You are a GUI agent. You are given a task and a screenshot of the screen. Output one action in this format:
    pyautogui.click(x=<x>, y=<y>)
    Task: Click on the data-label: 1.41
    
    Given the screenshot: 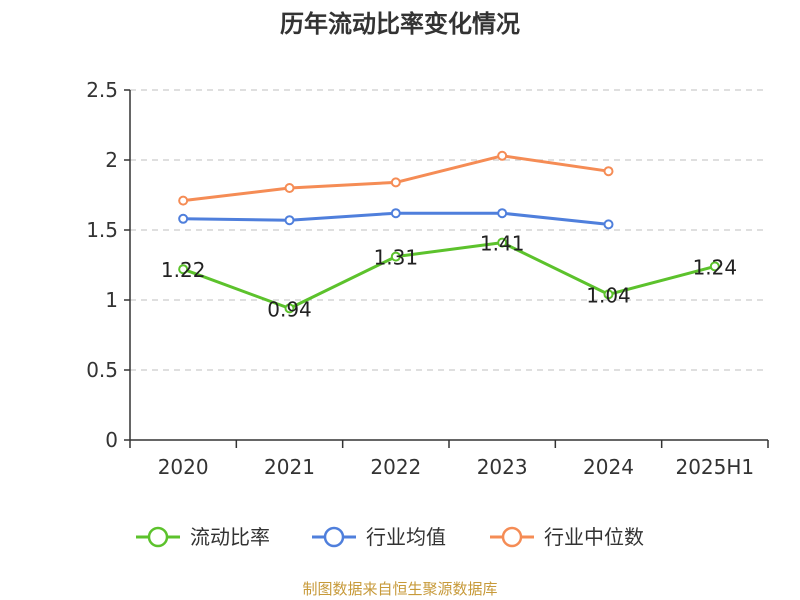 What is the action you would take?
    pyautogui.click(x=502, y=244)
    